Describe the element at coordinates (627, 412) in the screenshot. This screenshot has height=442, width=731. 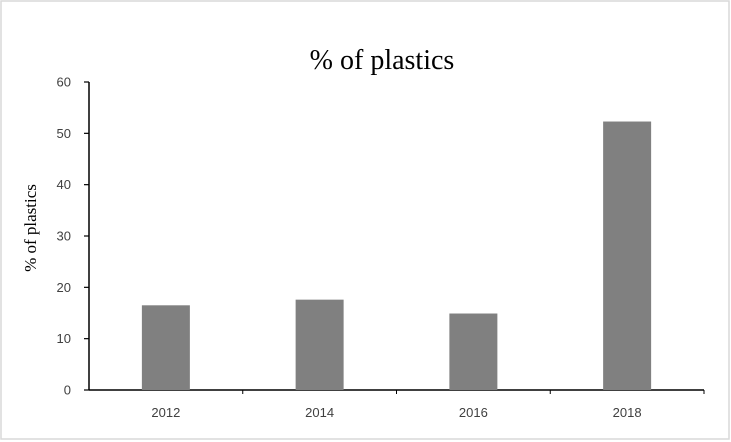
I see `x-tick-label: 2018` at that location.